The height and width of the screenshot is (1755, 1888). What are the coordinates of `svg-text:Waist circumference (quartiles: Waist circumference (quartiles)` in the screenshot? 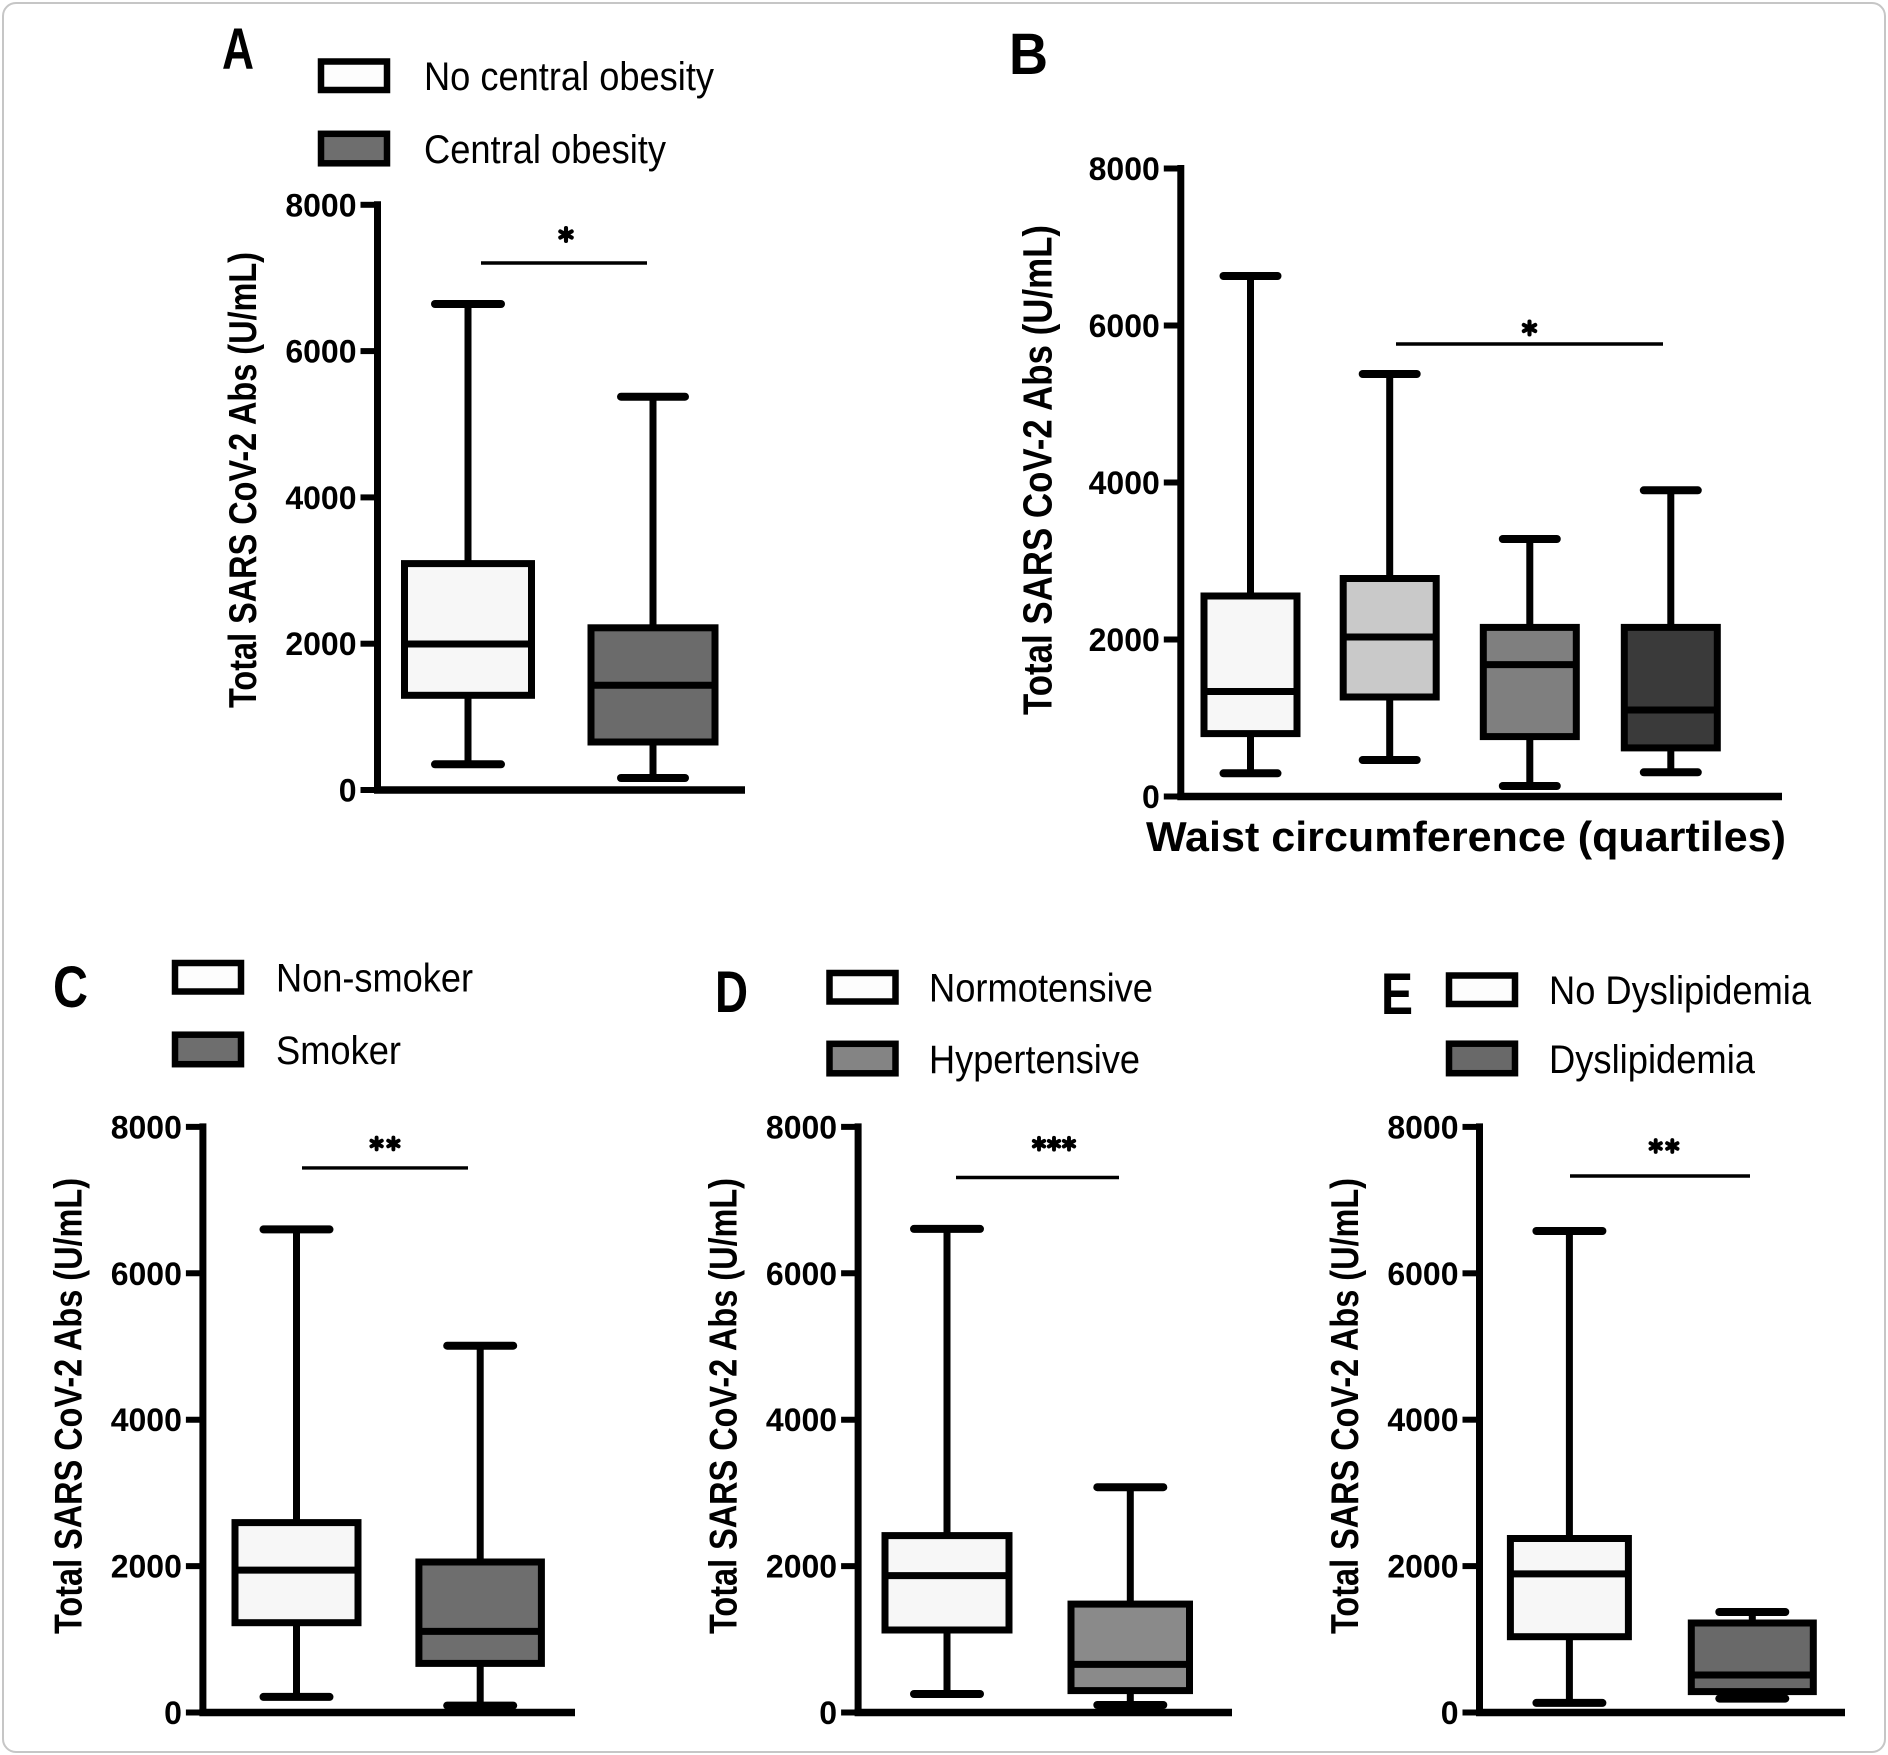 It's located at (1466, 836).